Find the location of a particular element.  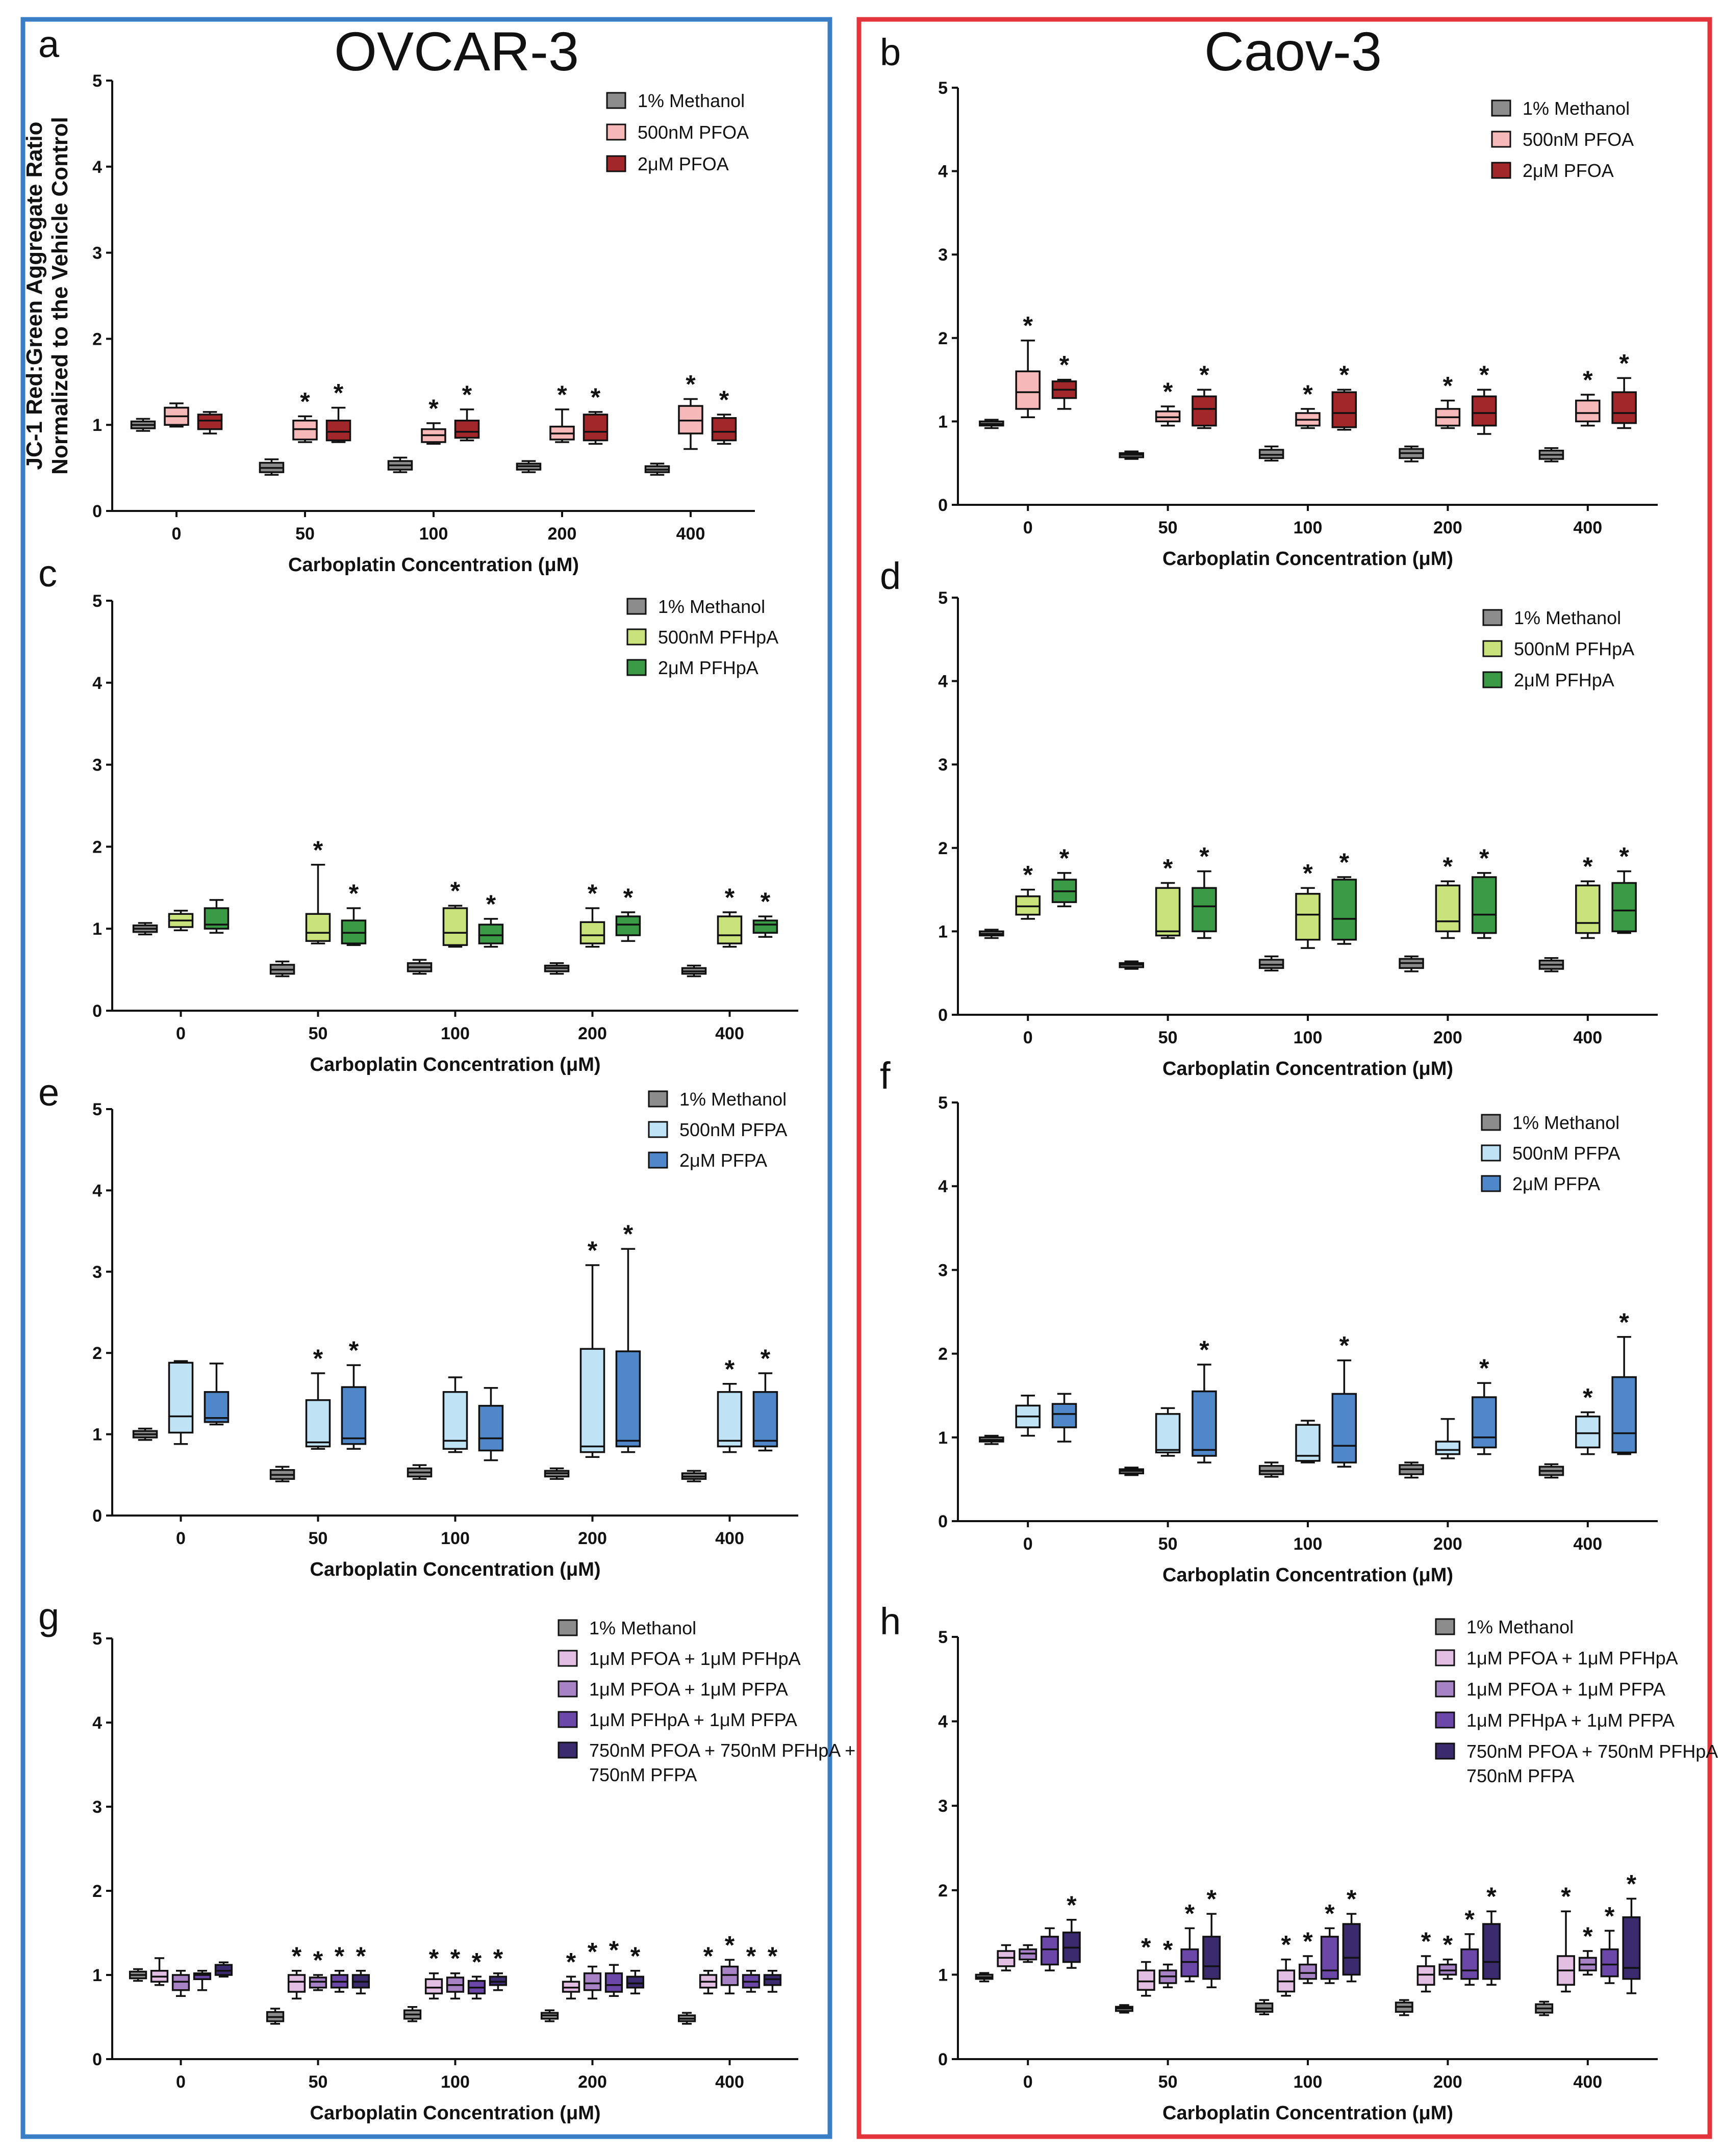

box-h-s4-c2: * is located at coordinates (1352, 1934).